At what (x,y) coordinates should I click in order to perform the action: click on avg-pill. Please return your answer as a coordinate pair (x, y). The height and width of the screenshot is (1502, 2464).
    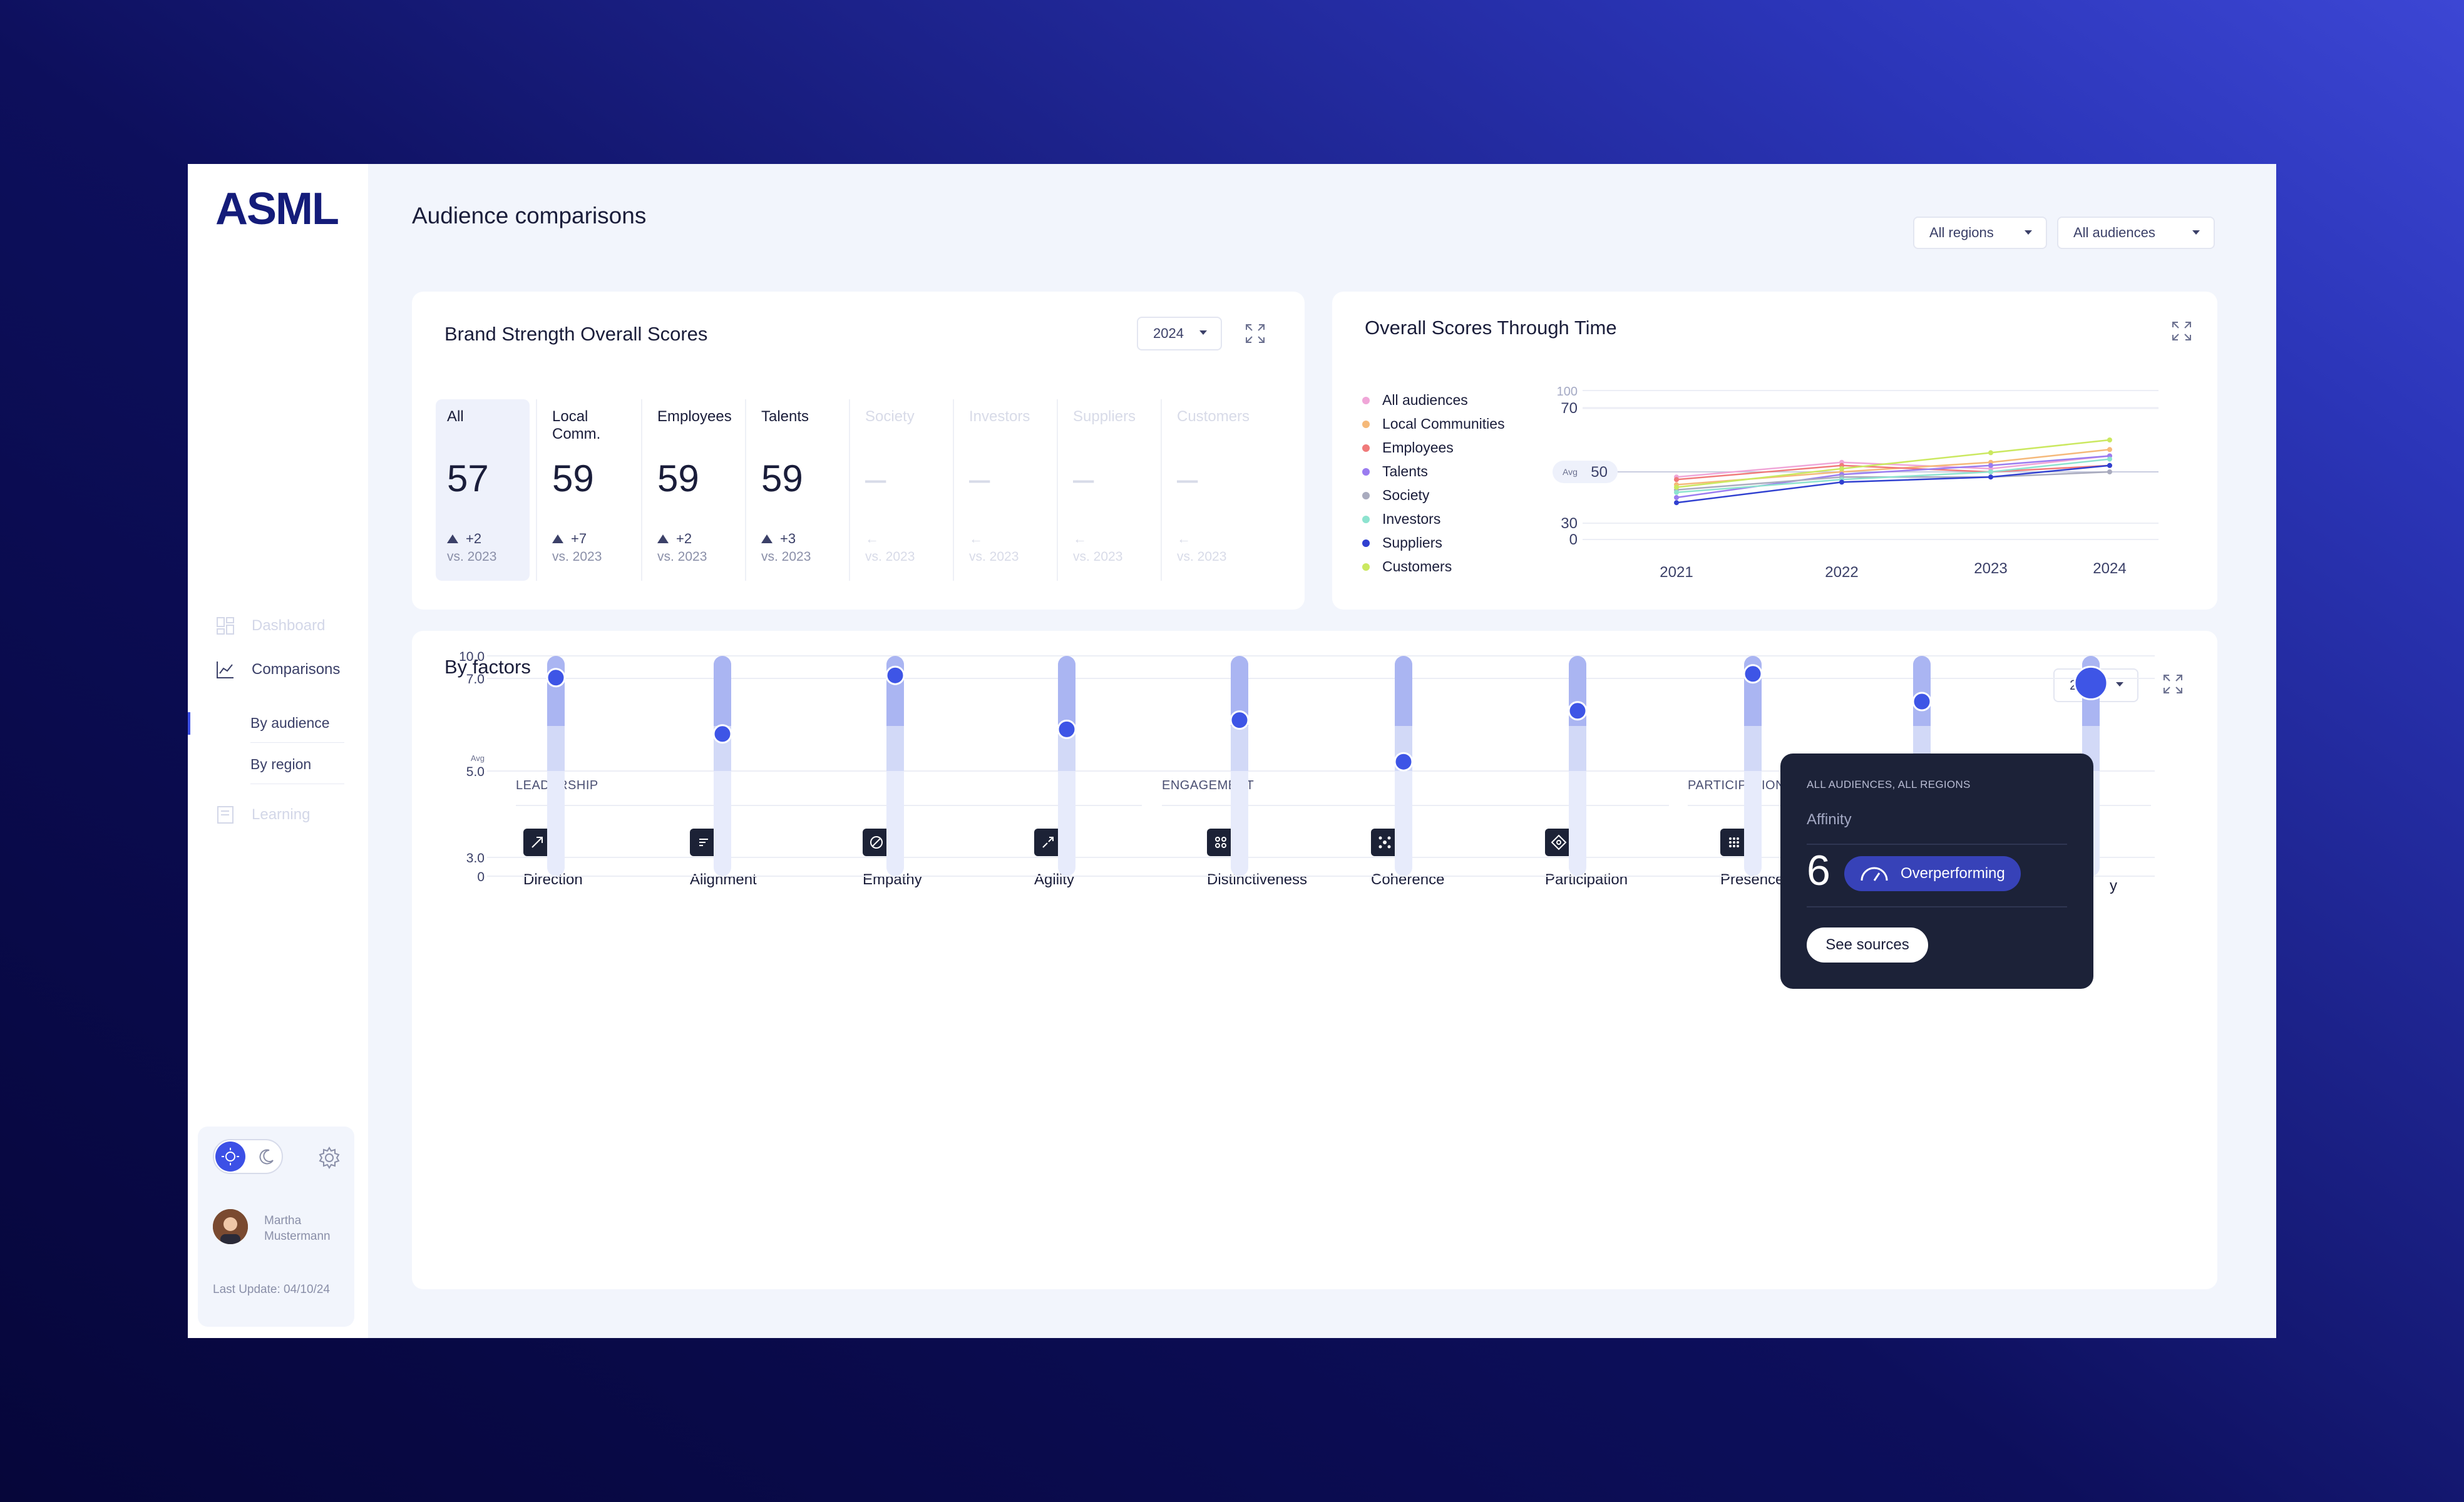
    Looking at the image, I should click on (1585, 472).